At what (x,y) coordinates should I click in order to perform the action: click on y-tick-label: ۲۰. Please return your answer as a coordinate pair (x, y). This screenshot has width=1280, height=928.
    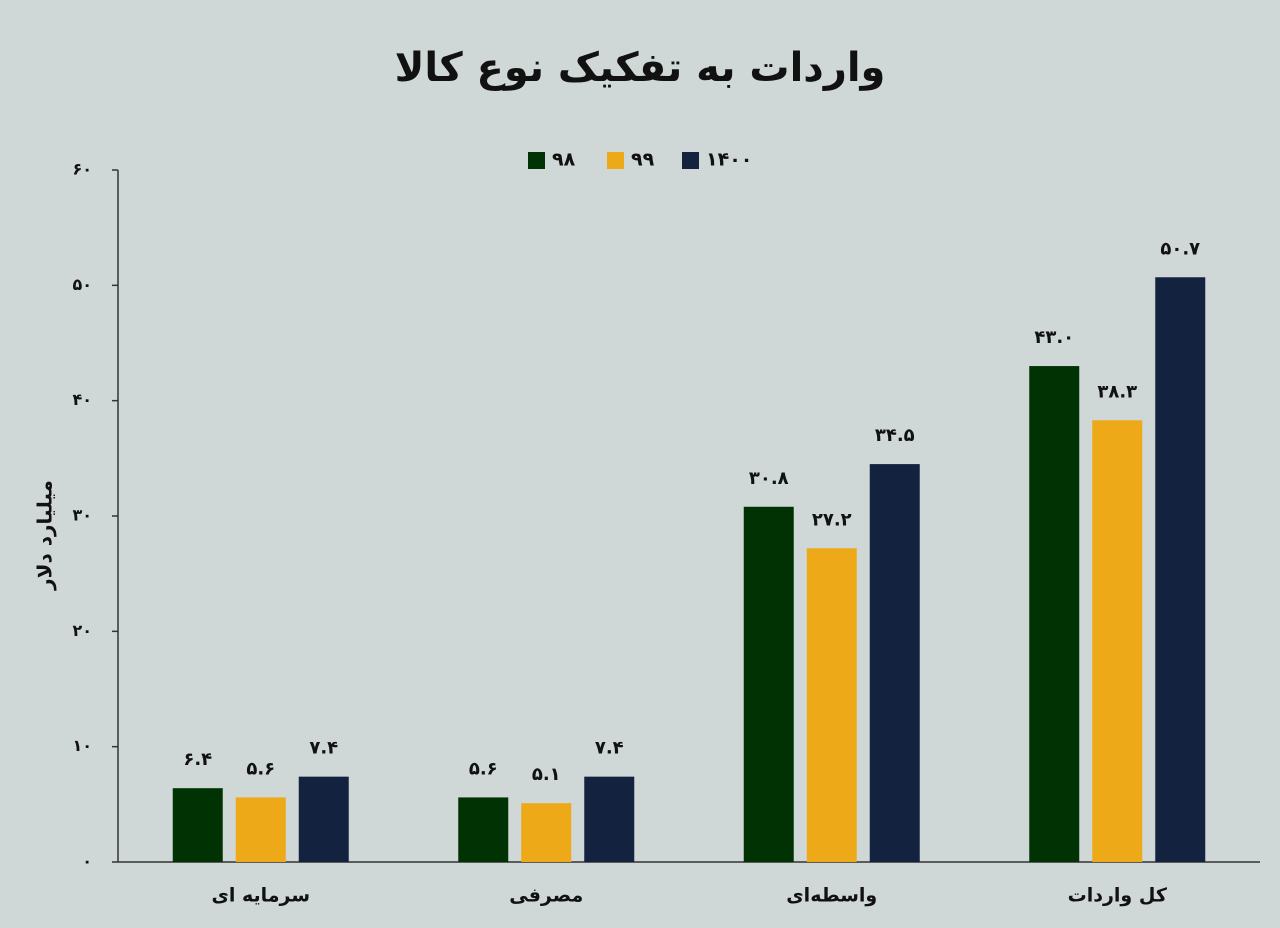
    Looking at the image, I should click on (82, 630).